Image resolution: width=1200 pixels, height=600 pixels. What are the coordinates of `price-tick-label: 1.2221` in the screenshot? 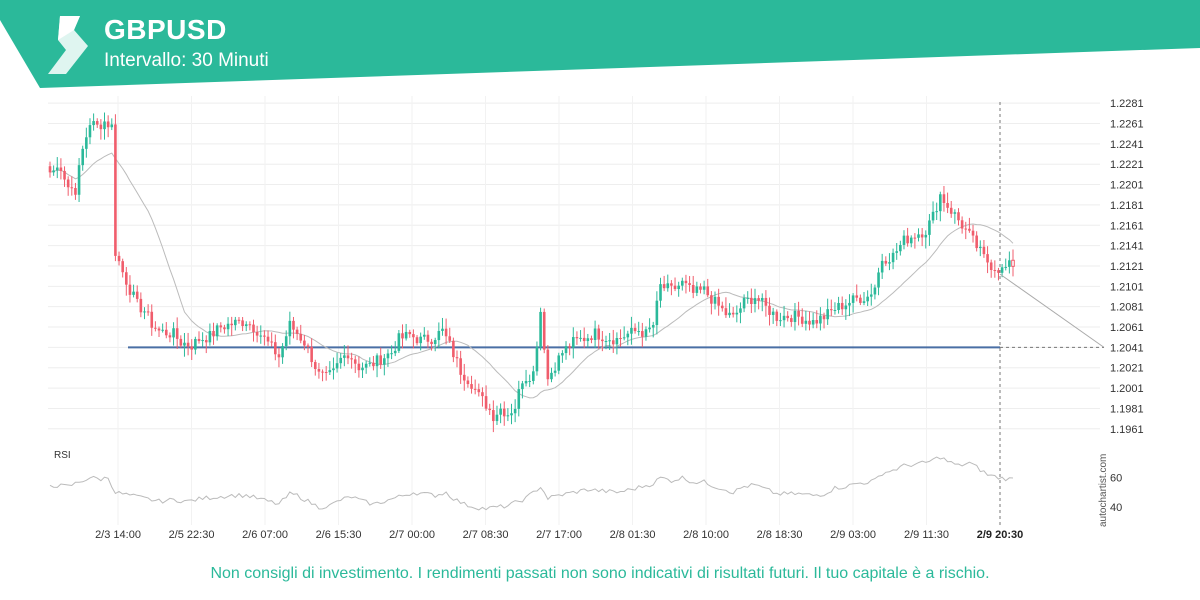 It's located at (1127, 165).